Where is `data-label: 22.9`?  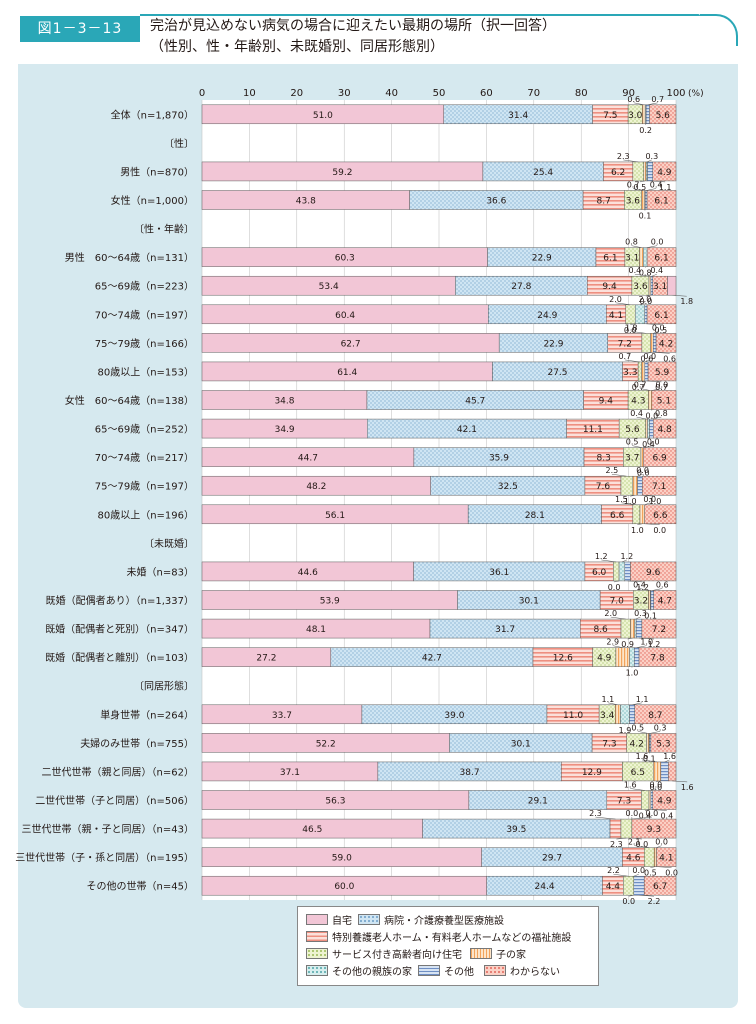 data-label: 22.9 is located at coordinates (553, 344).